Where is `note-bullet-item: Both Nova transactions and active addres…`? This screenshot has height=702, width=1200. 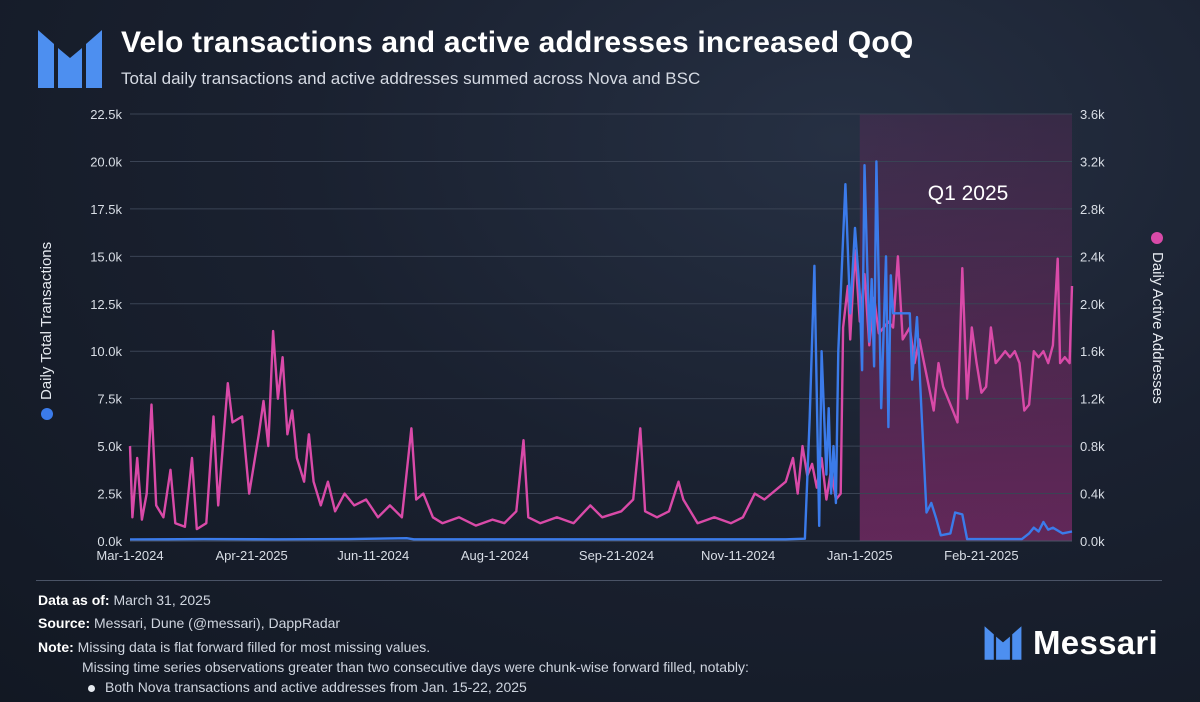 note-bullet-item: Both Nova transactions and active addres… is located at coordinates (307, 687).